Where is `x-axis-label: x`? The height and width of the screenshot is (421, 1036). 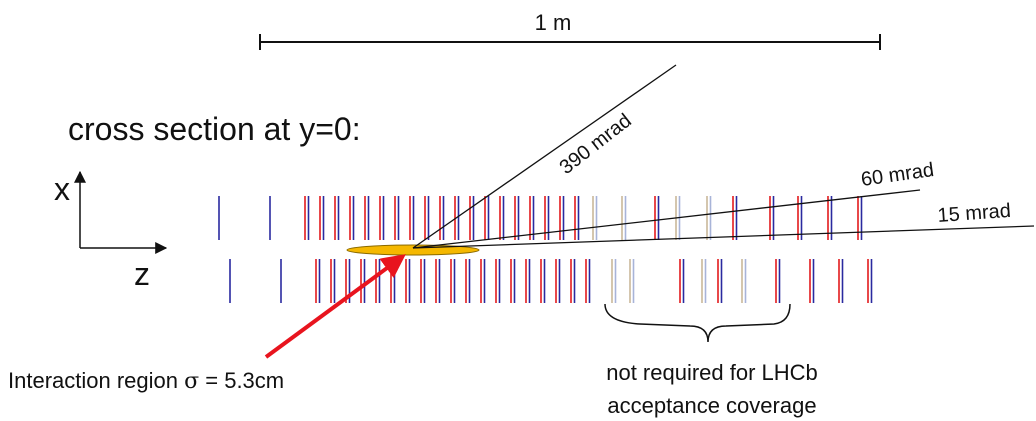 x-axis-label: x is located at coordinates (62, 189).